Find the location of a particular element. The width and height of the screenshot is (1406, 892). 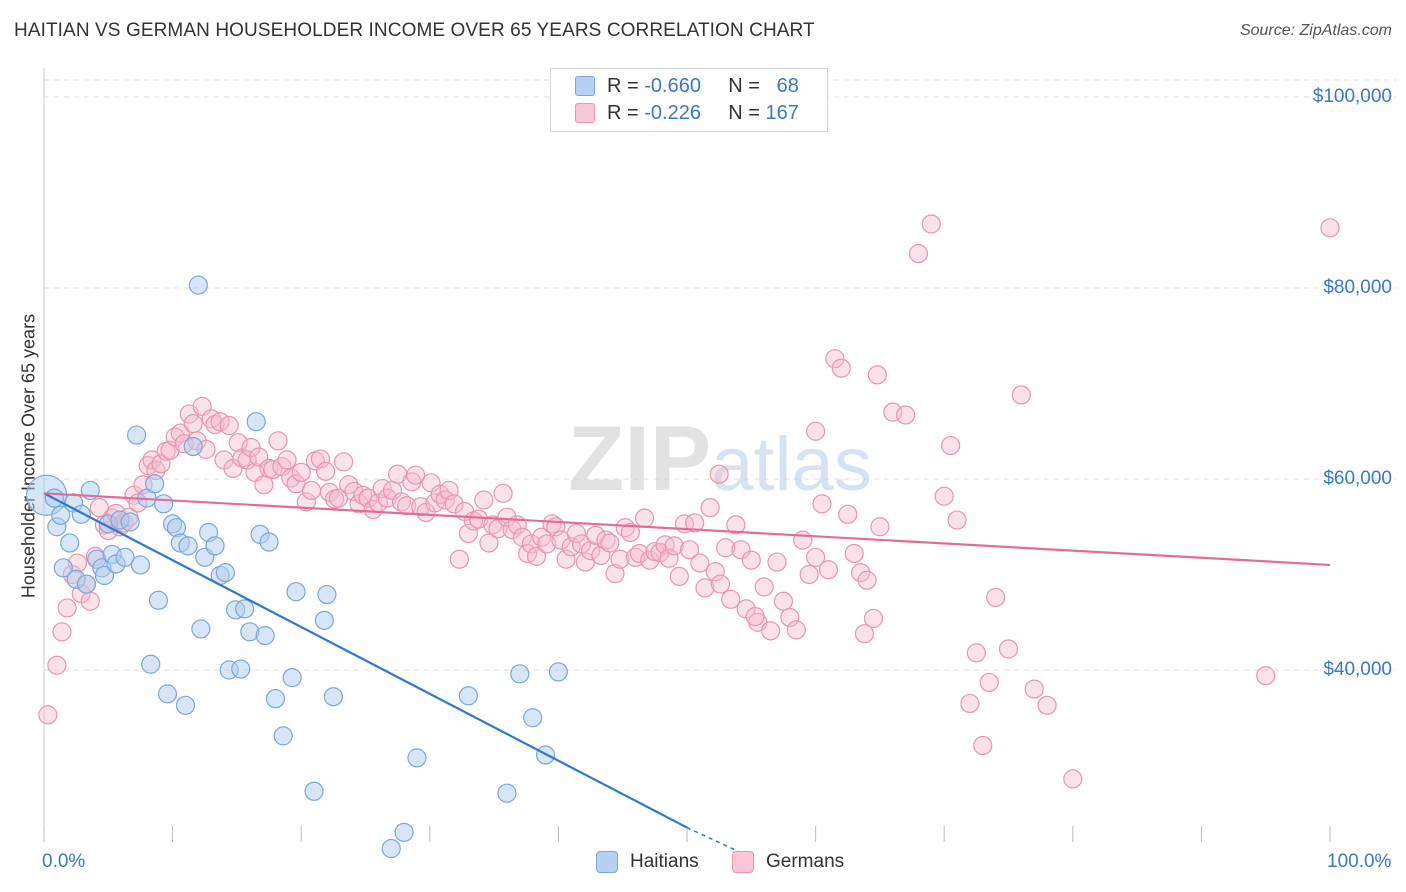

watermark: ZIPatlas is located at coordinates (720, 459).